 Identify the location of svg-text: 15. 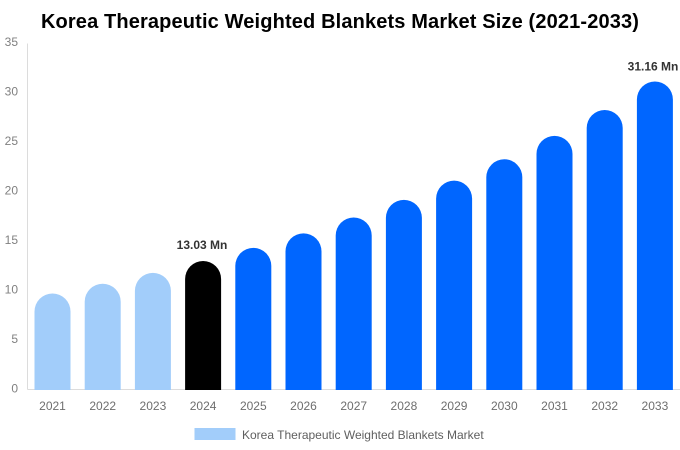
(12, 240).